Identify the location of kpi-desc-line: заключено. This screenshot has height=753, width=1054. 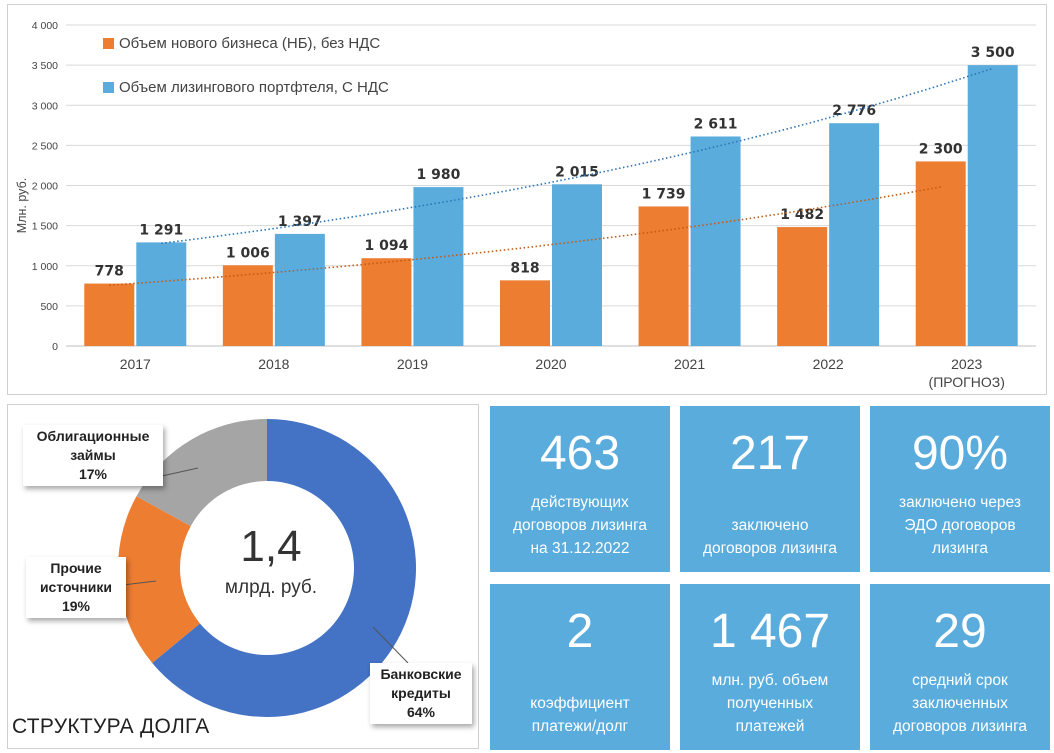
(770, 525).